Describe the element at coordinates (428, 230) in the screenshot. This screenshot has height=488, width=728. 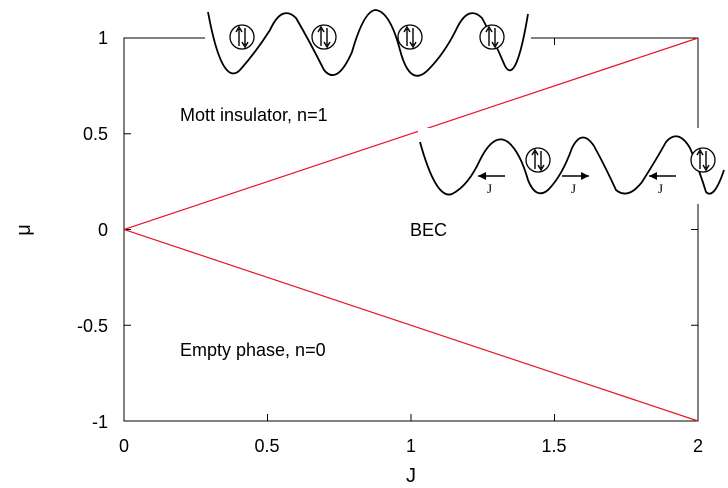
I see `bec-label: BEC` at that location.